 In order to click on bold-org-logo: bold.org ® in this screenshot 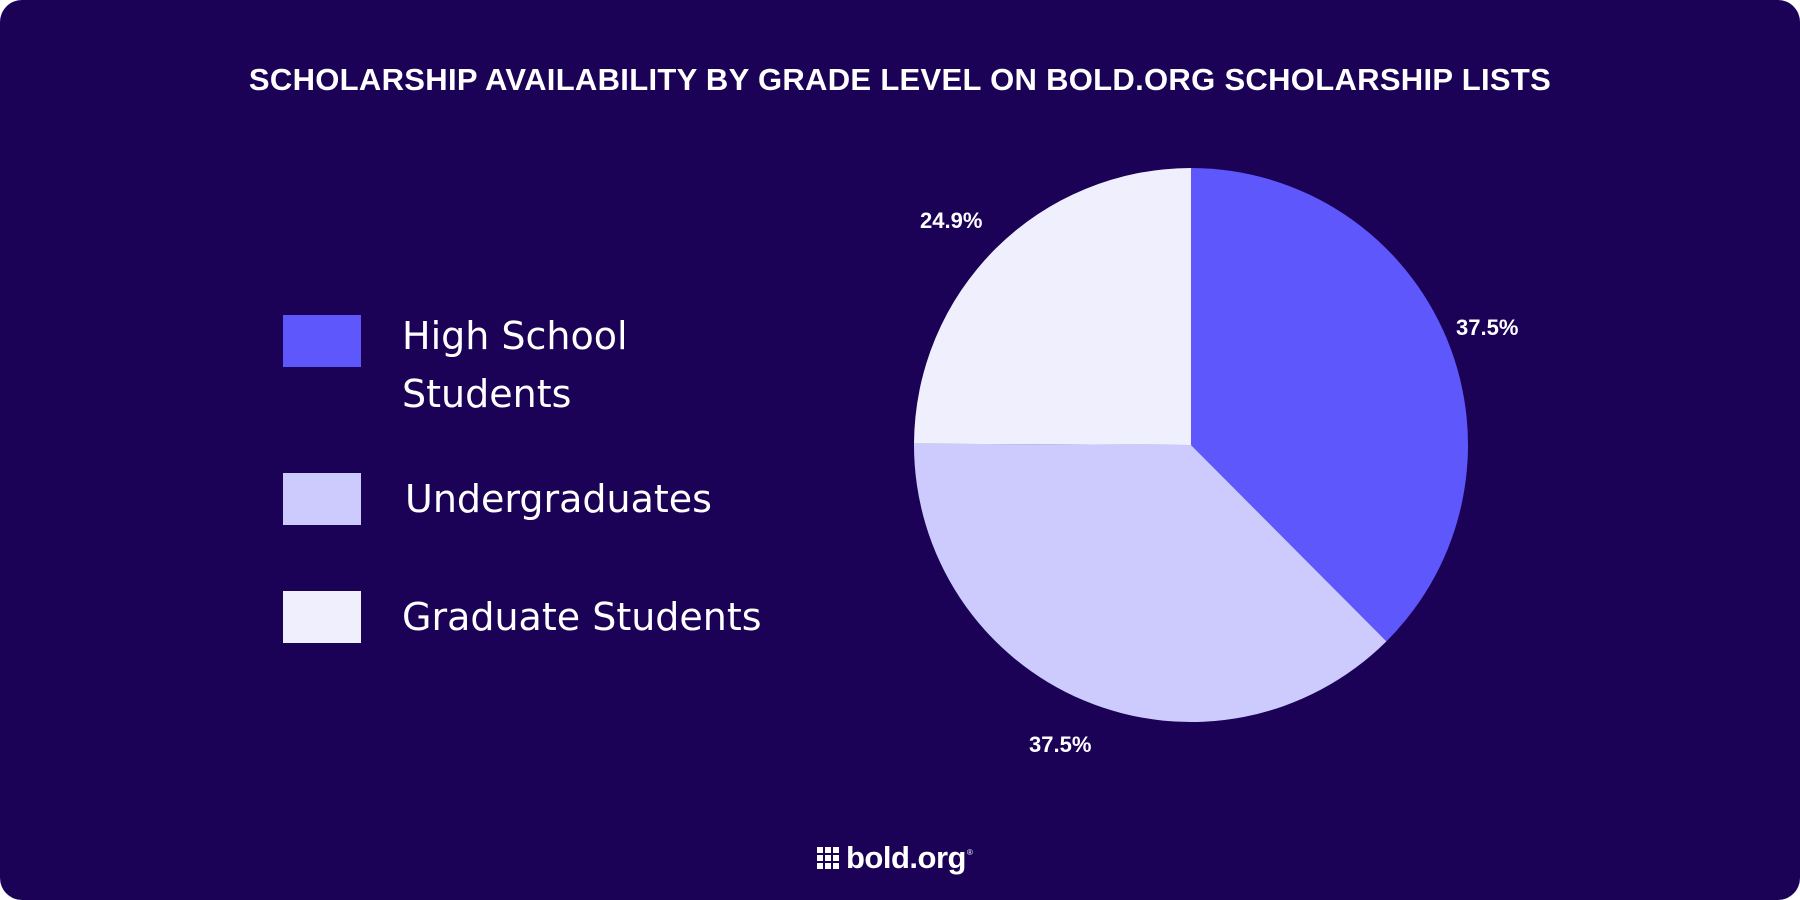, I will do `click(895, 858)`.